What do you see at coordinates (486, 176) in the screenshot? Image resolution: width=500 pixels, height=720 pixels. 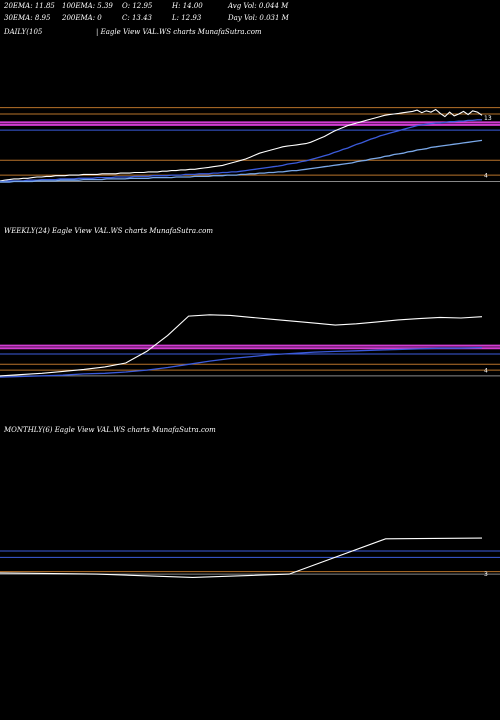 I see `daily-tick-label: 4` at bounding box center [486, 176].